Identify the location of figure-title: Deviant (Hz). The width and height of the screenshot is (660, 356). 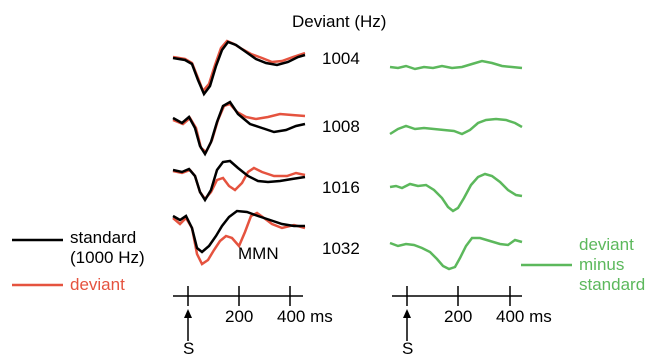
(339, 21).